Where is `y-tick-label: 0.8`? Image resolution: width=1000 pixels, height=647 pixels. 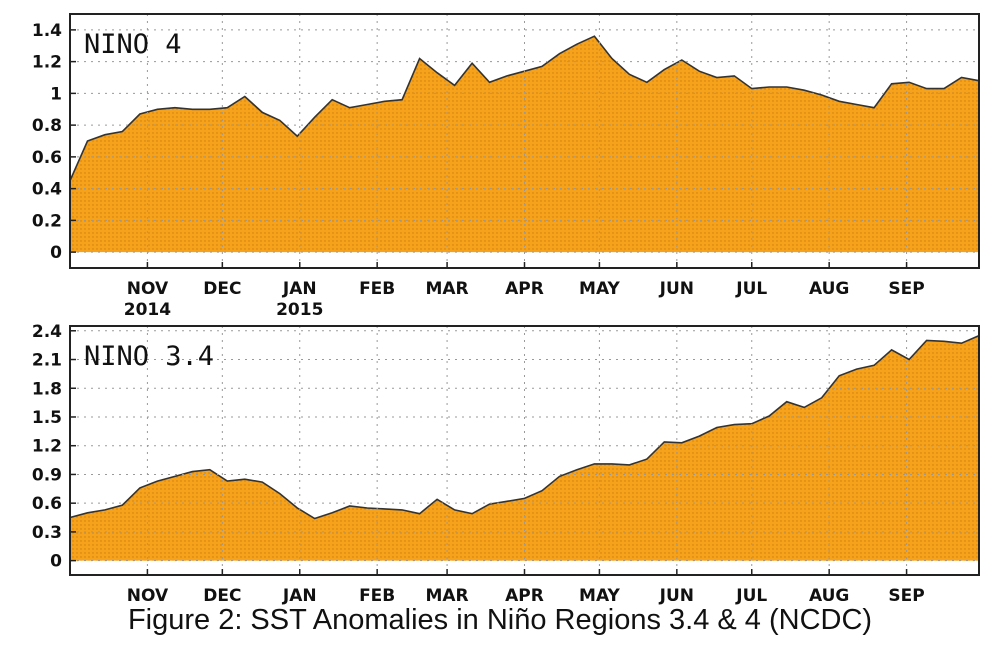 y-tick-label: 0.8 is located at coordinates (47, 126).